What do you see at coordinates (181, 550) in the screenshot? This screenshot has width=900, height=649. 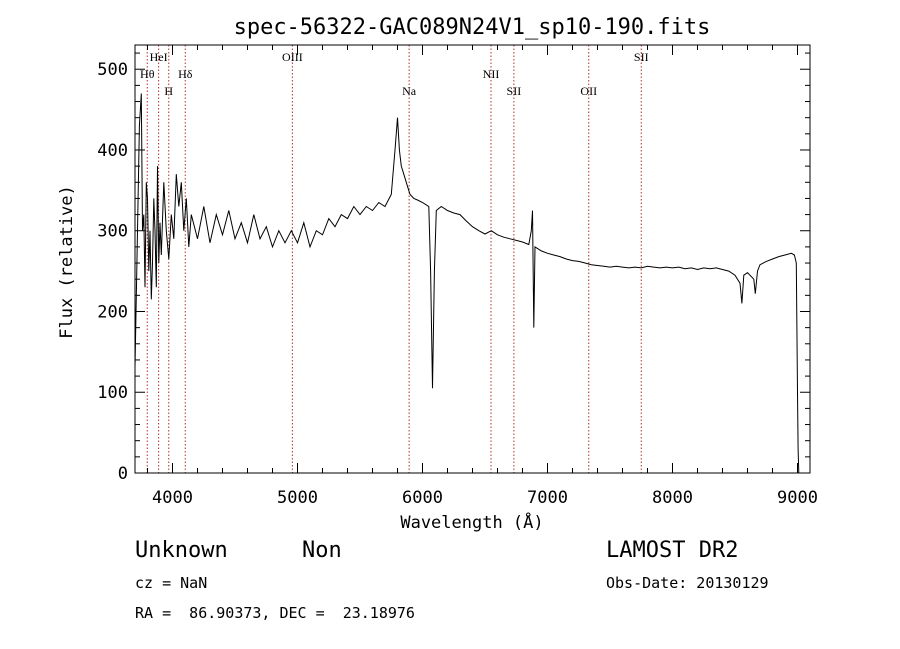 I see `object-type: Unknown` at bounding box center [181, 550].